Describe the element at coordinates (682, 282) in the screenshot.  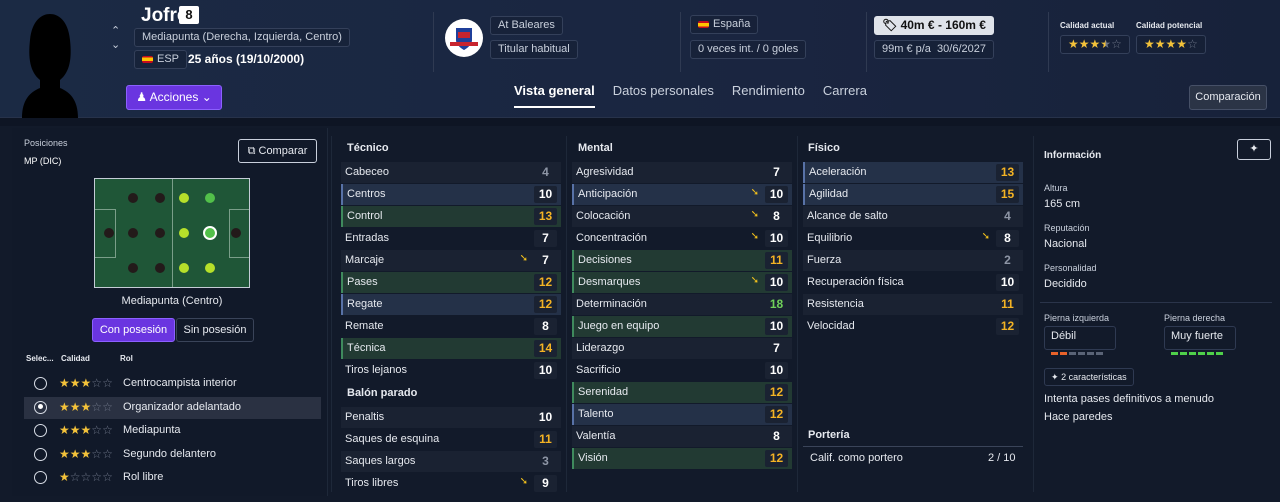
I see `attribute-row: Desmarques ➘ 10` at that location.